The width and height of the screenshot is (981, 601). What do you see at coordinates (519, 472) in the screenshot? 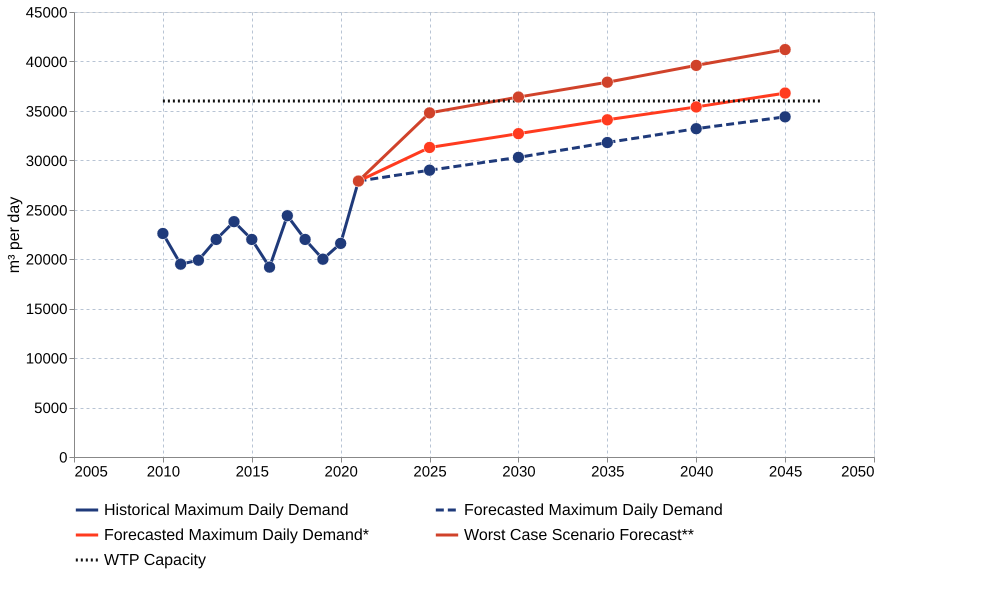
I see `x-tick-label: 2030` at bounding box center [519, 472].